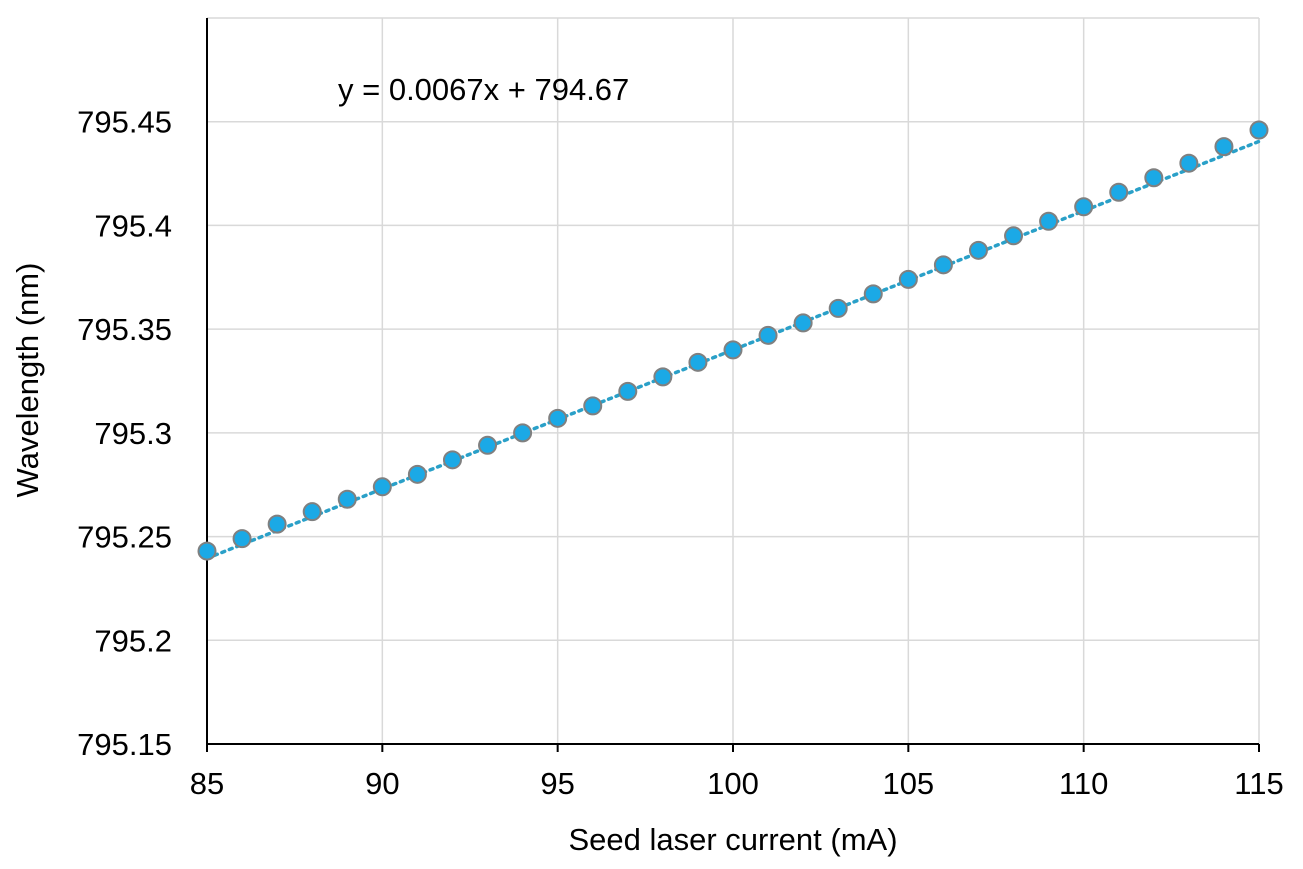 The image size is (1303, 869). What do you see at coordinates (1083, 783) in the screenshot?
I see `x-tick-label: 110` at bounding box center [1083, 783].